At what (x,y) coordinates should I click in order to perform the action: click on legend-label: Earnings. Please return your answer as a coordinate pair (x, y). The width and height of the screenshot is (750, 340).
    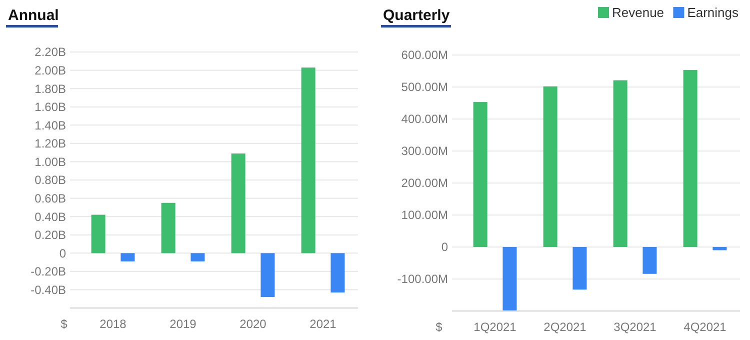
    Looking at the image, I should click on (713, 12).